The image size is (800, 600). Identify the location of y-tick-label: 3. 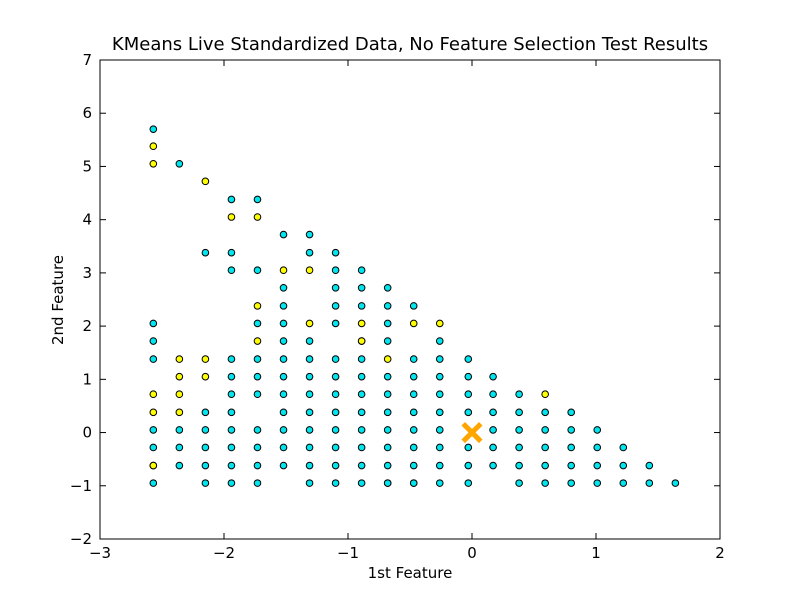
(87, 273).